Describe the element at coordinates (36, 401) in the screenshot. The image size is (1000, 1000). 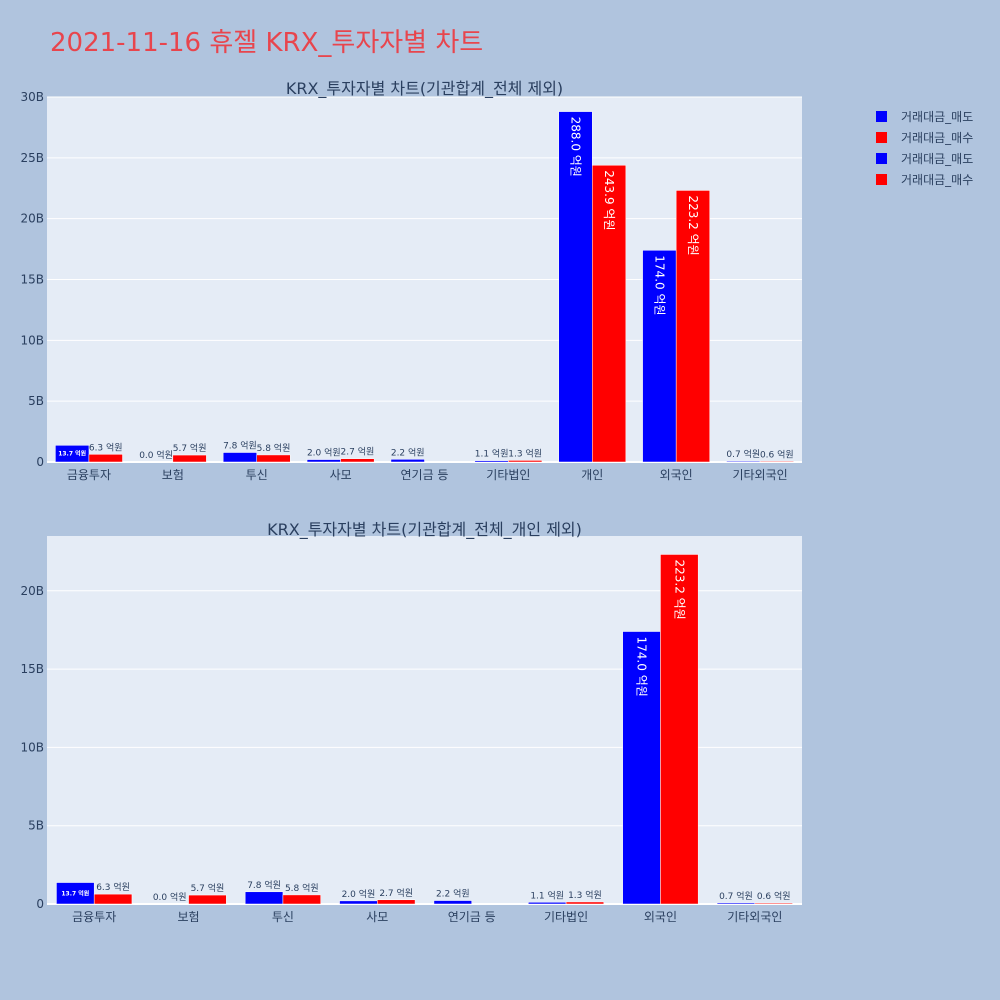
I see `y-tick-label: 5B` at that location.